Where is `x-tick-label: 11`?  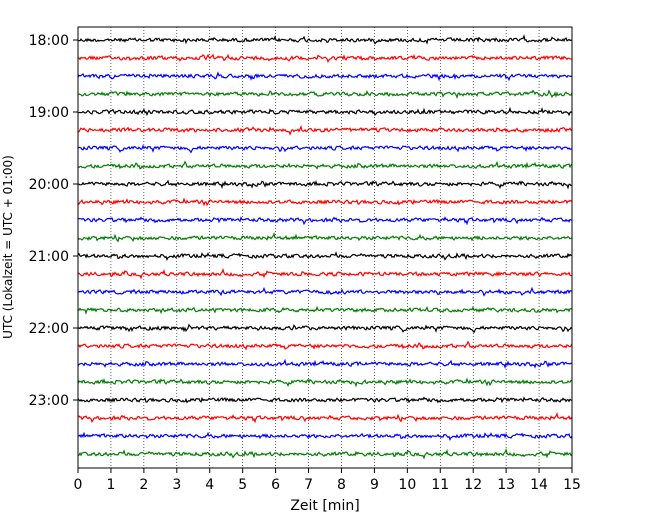 x-tick-label: 11 is located at coordinates (440, 485).